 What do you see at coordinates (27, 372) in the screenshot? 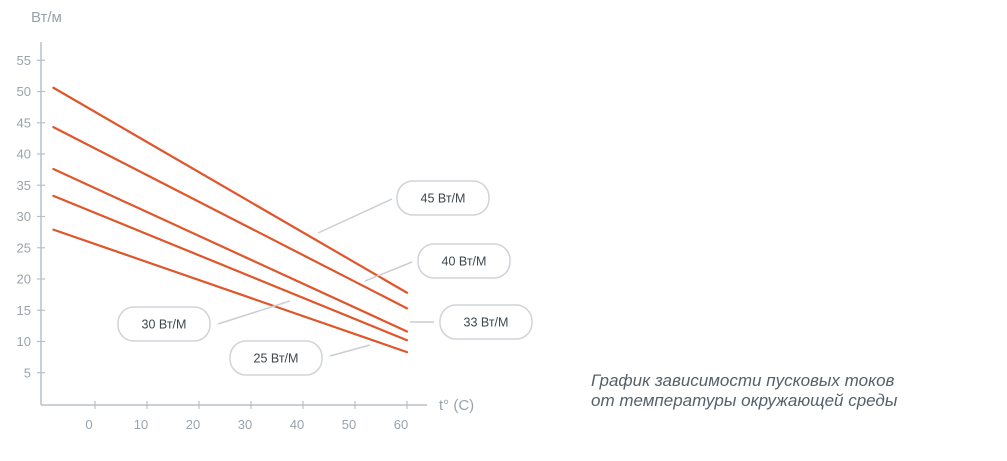
I see `y-tick-label: 5` at bounding box center [27, 372].